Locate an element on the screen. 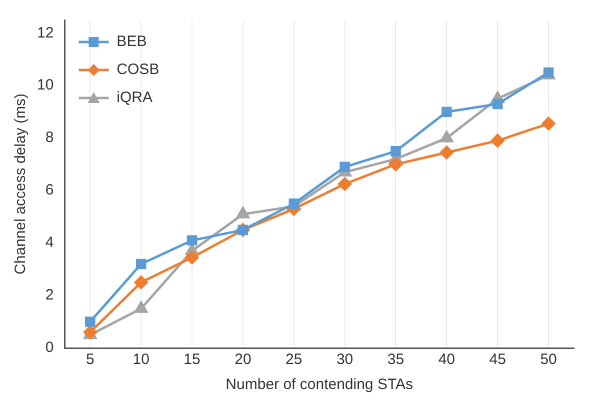 The width and height of the screenshot is (596, 406). y-axis-title: Channel access delay (ms) is located at coordinates (21, 184).